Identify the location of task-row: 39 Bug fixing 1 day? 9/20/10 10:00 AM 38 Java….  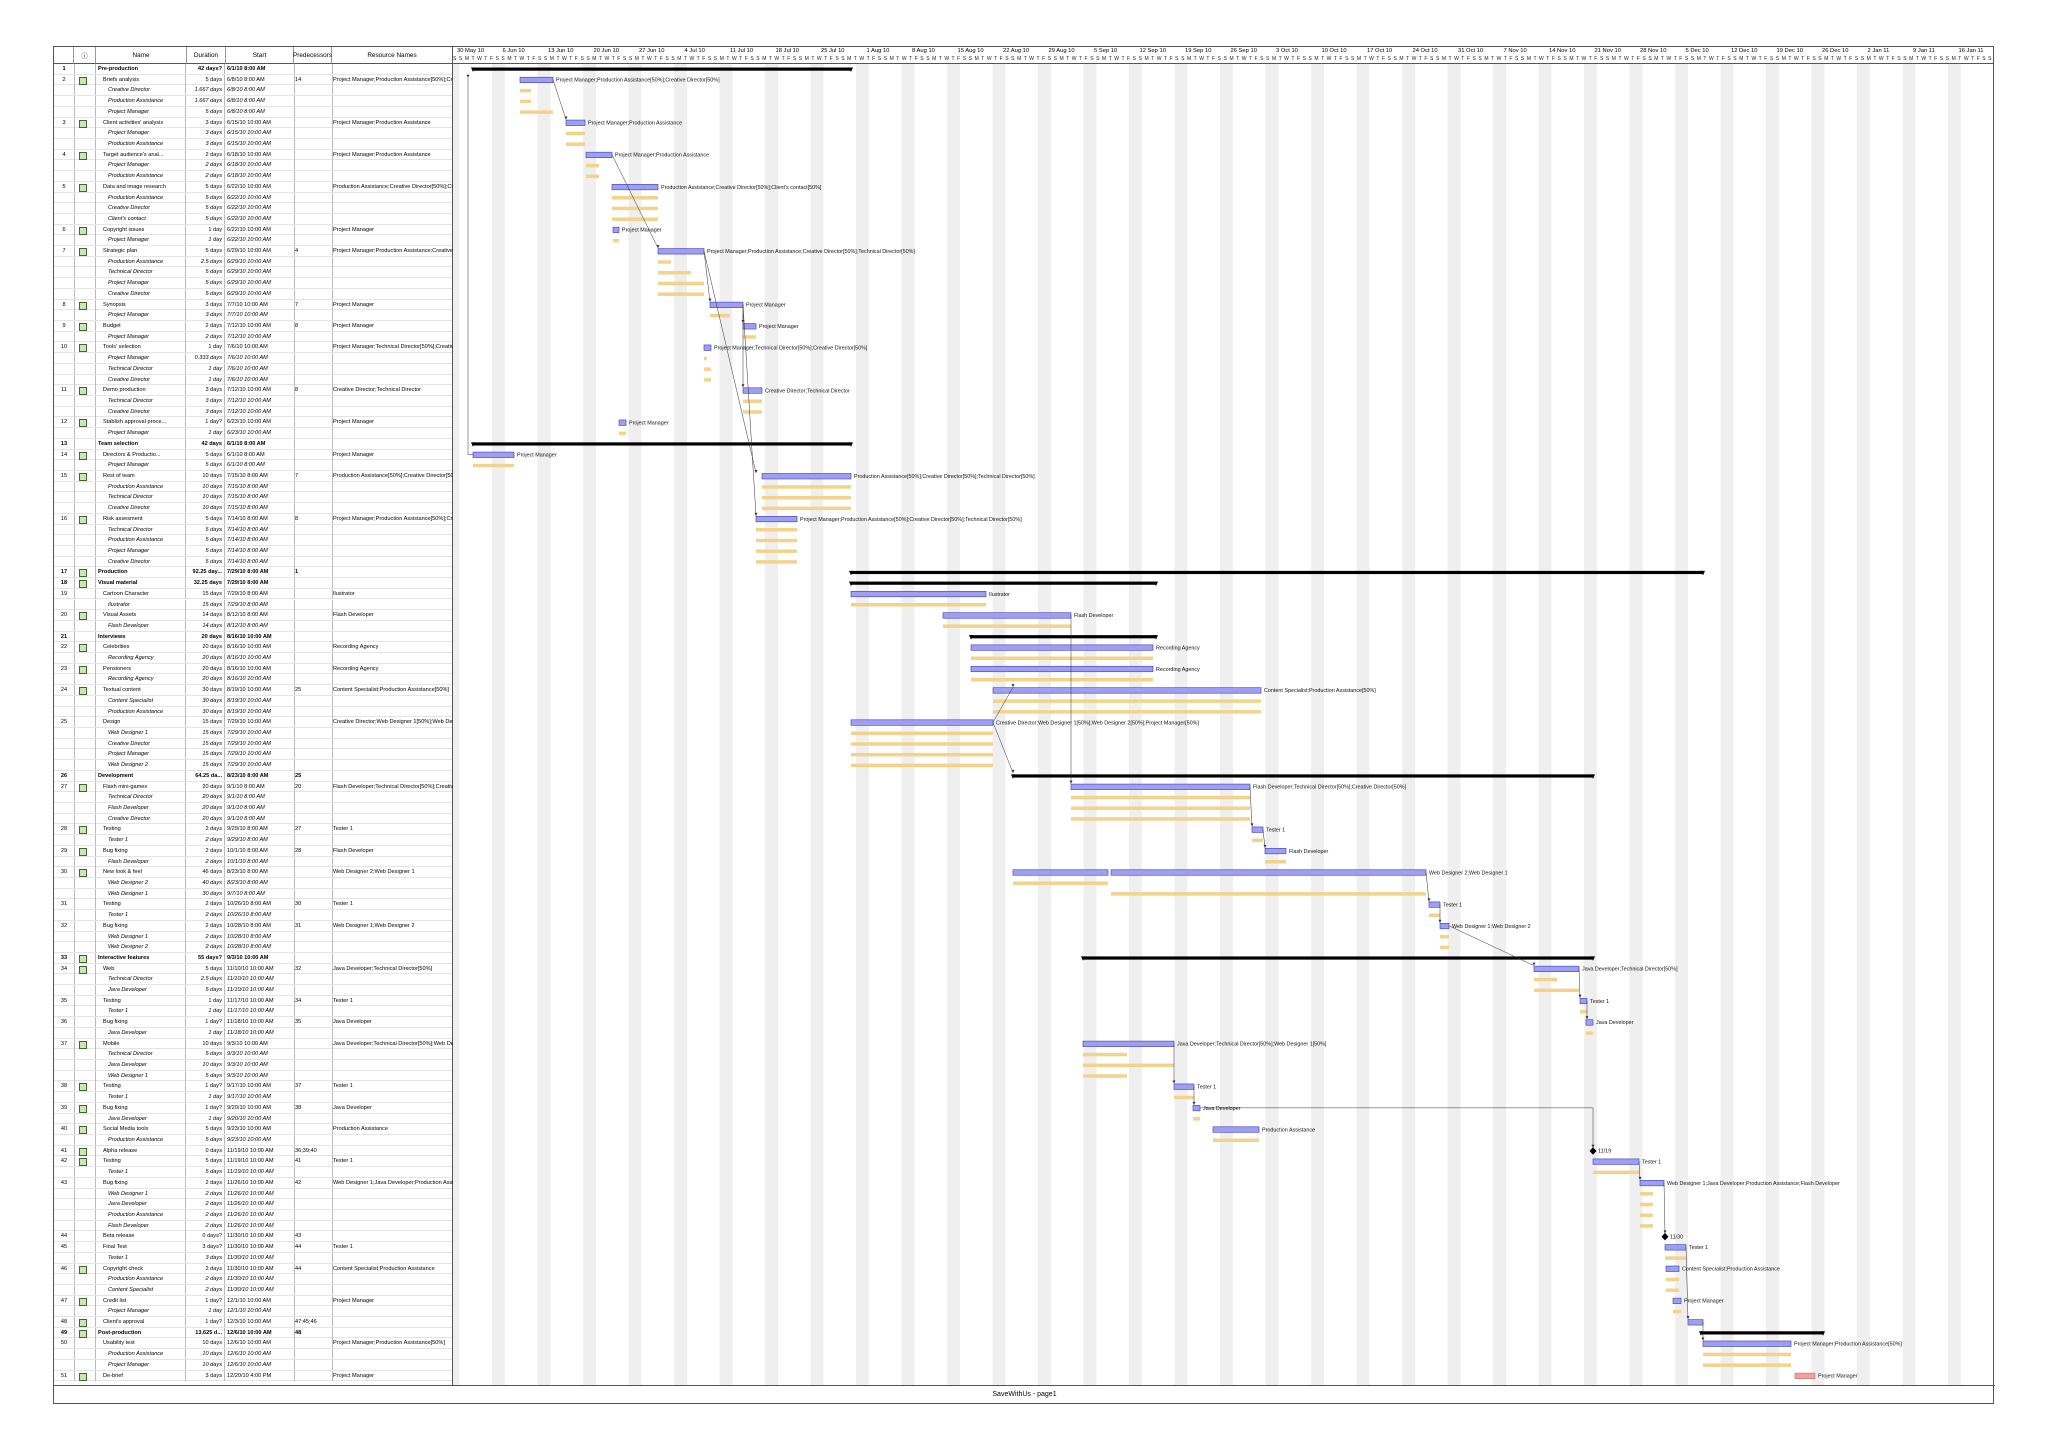
(253, 1108).